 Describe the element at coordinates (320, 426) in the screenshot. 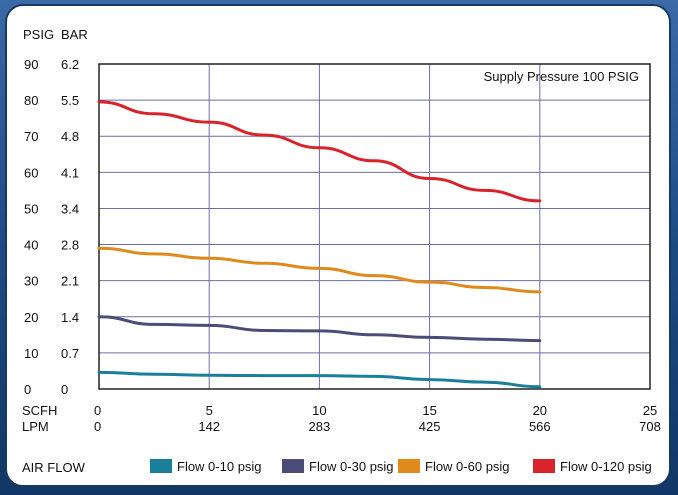

I see `x-tick-label-lpm: 283` at that location.